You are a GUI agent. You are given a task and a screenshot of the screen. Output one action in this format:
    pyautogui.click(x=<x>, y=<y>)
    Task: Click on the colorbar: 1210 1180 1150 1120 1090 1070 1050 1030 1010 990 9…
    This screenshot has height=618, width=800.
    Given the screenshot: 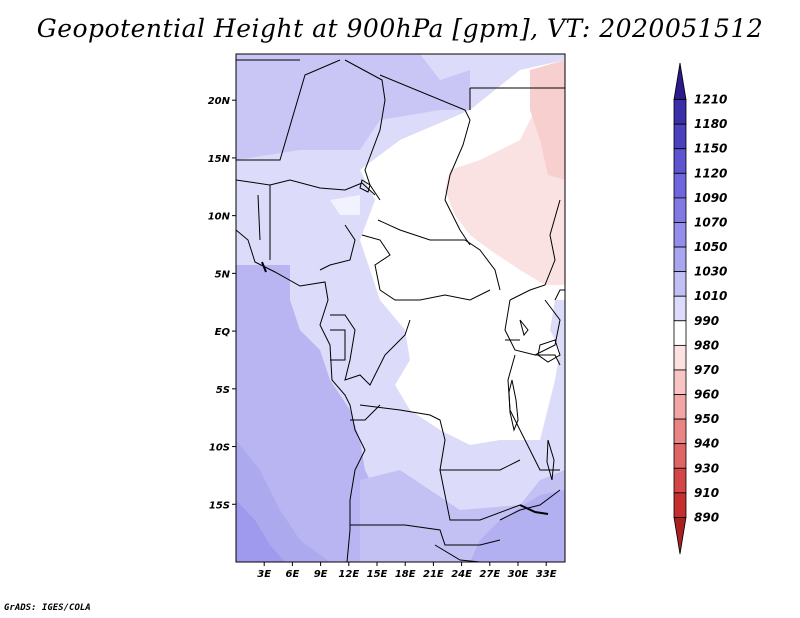 What is the action you would take?
    pyautogui.click(x=700, y=308)
    